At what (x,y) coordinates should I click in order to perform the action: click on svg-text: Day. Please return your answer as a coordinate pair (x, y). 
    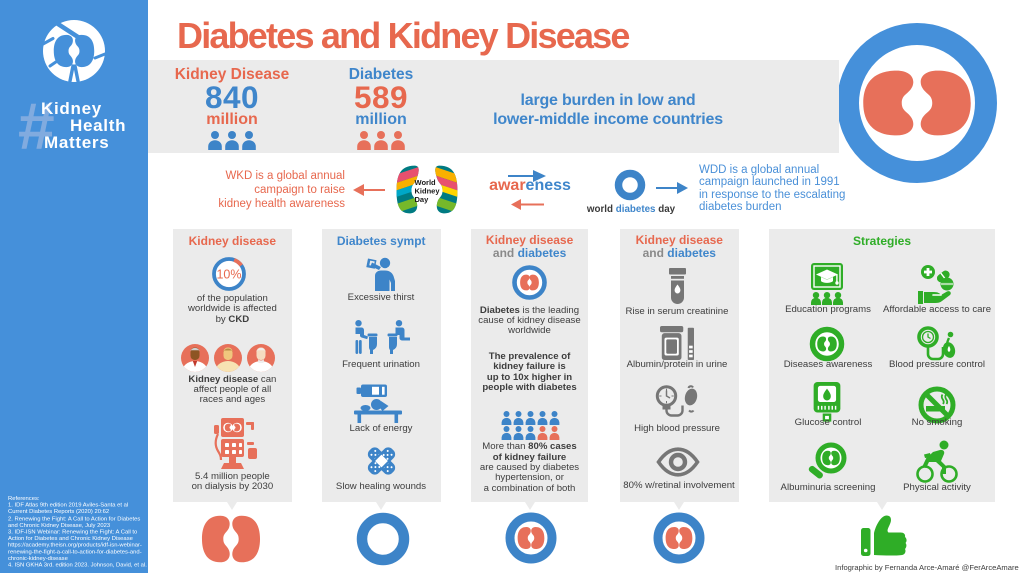
    Looking at the image, I should click on (422, 199).